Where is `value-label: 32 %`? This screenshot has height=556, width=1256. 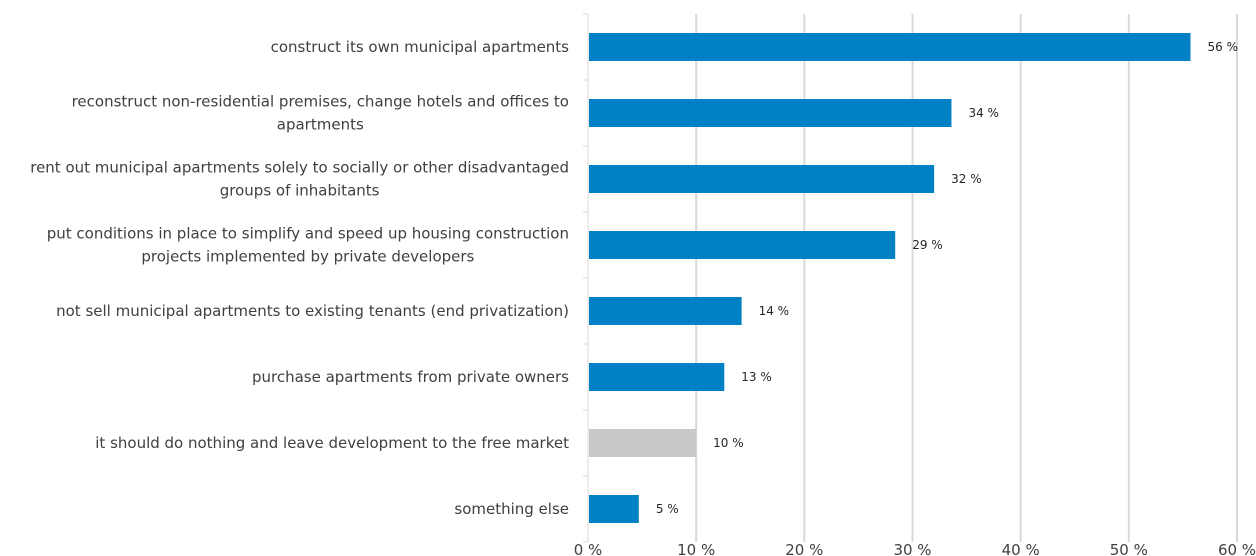
value-label: 32 % is located at coordinates (966, 179).